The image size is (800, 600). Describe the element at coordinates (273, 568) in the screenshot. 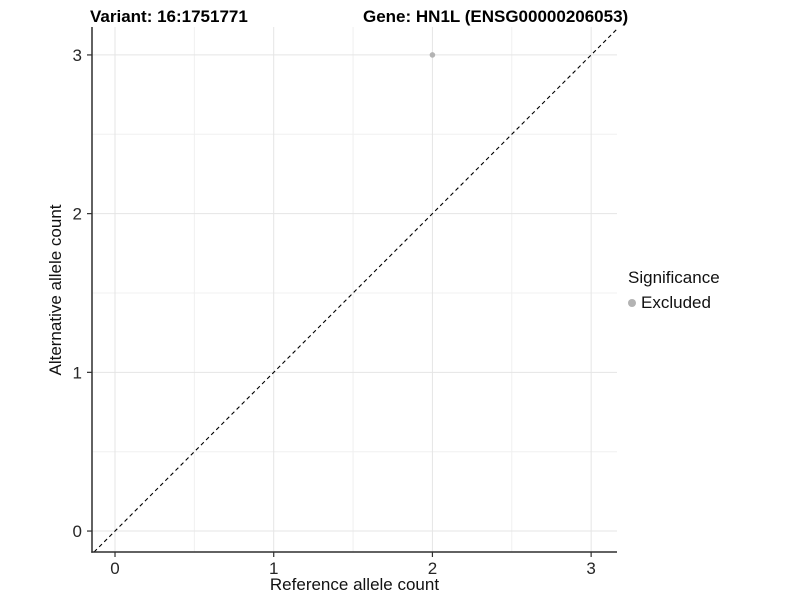

I see `x-tick-label: 1` at that location.